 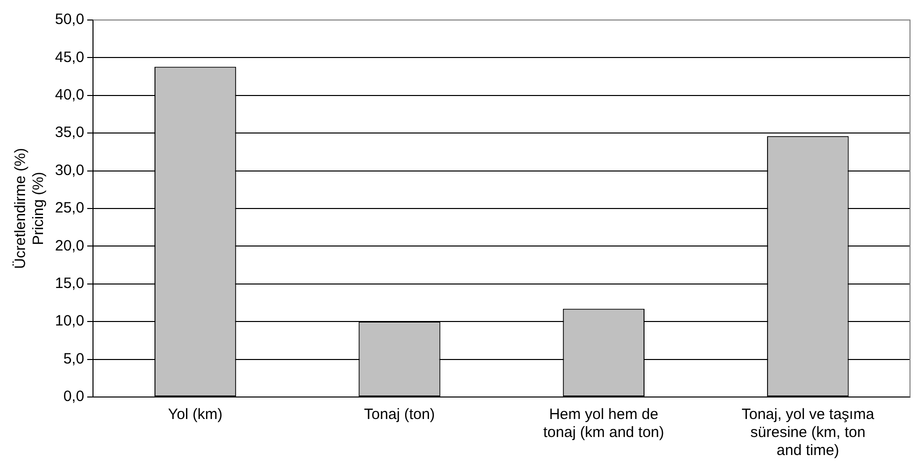 I want to click on y-tick-label: 35,0, so click(x=69, y=133).